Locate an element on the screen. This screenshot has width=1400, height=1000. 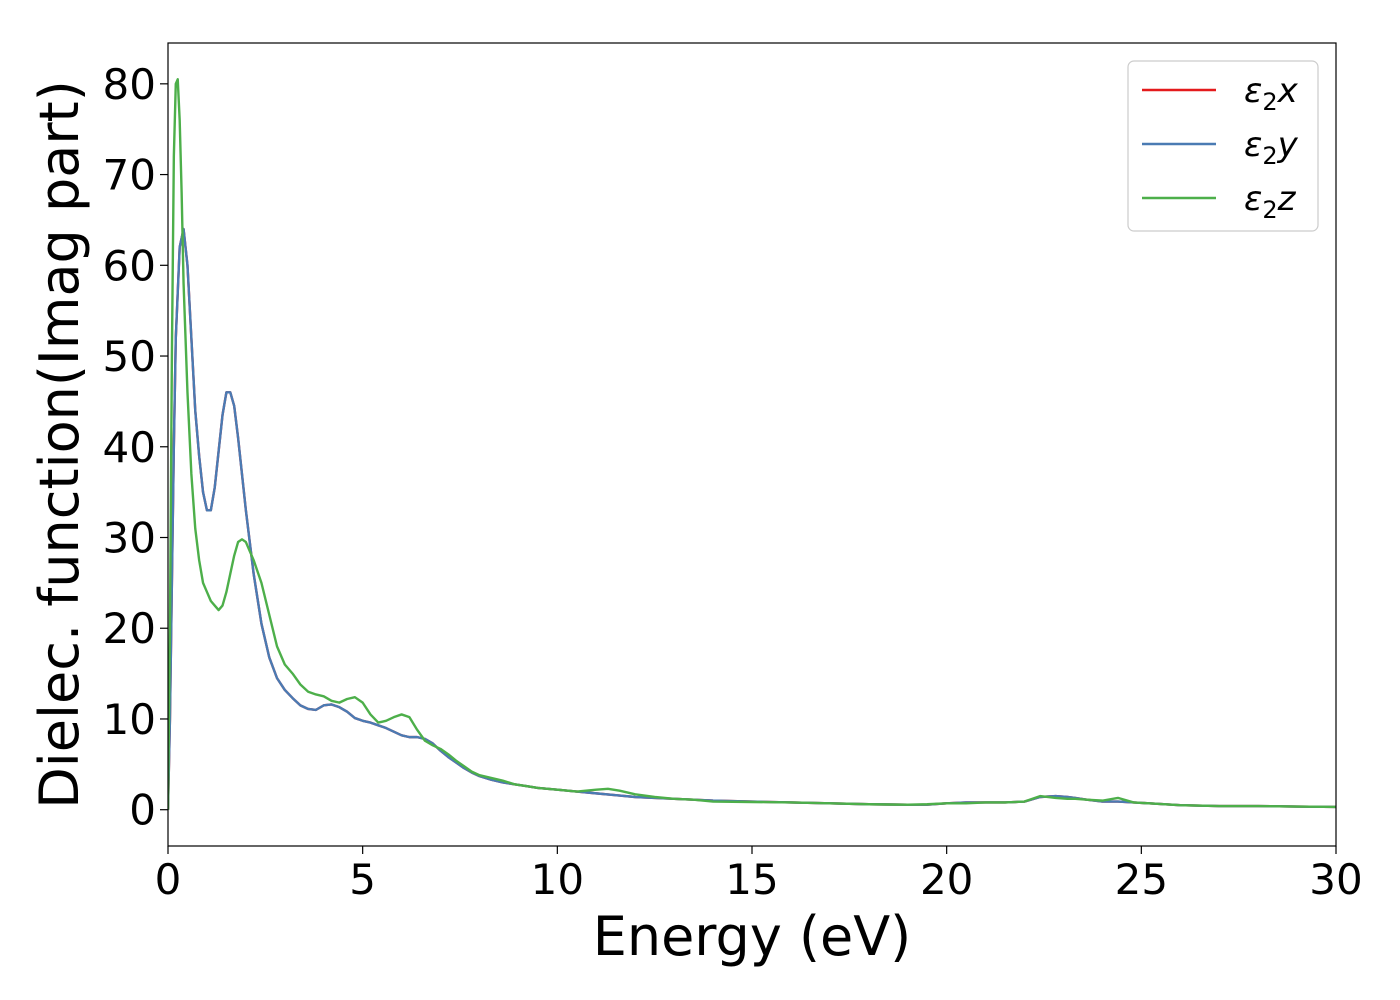
x-tick-label: 0 is located at coordinates (168, 879).